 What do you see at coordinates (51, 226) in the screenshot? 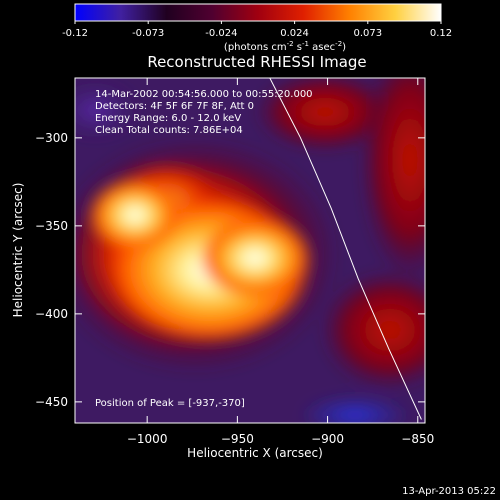
I see `y-tick-label: −350` at bounding box center [51, 226].